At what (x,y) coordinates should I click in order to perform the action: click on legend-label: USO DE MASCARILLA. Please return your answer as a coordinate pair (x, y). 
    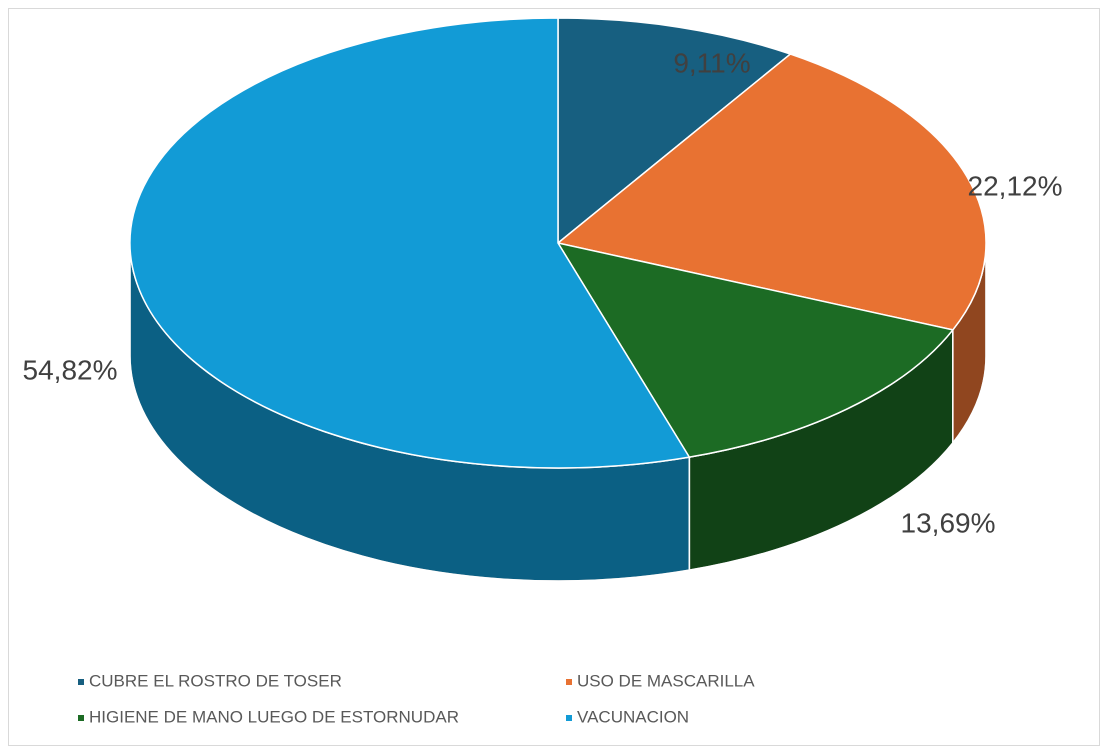
    Looking at the image, I should click on (666, 680).